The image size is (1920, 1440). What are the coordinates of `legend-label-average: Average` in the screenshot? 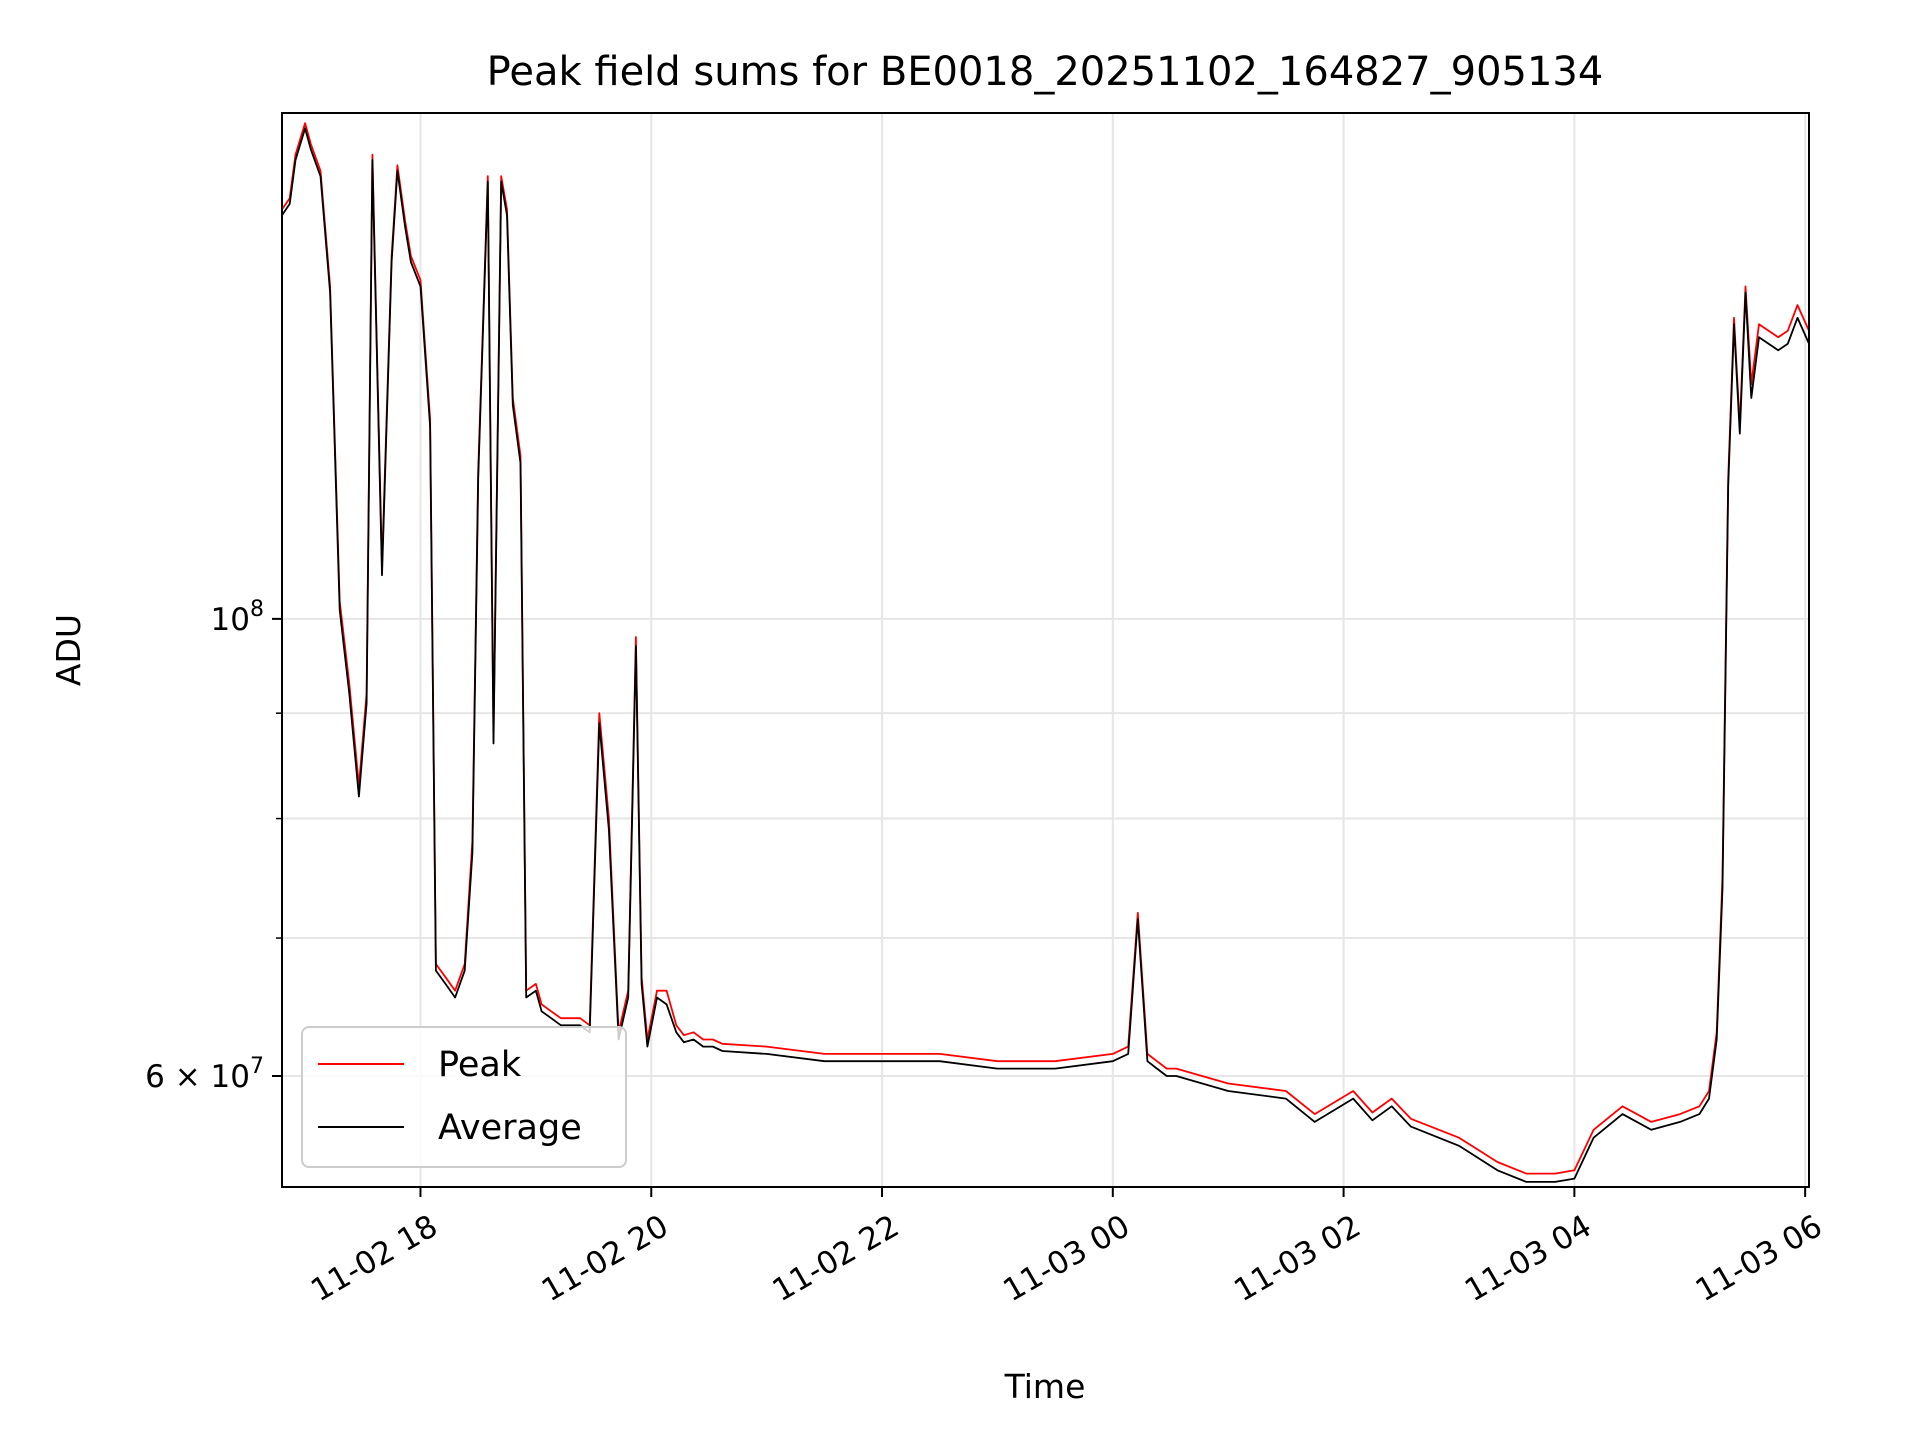 It's located at (510, 1128).